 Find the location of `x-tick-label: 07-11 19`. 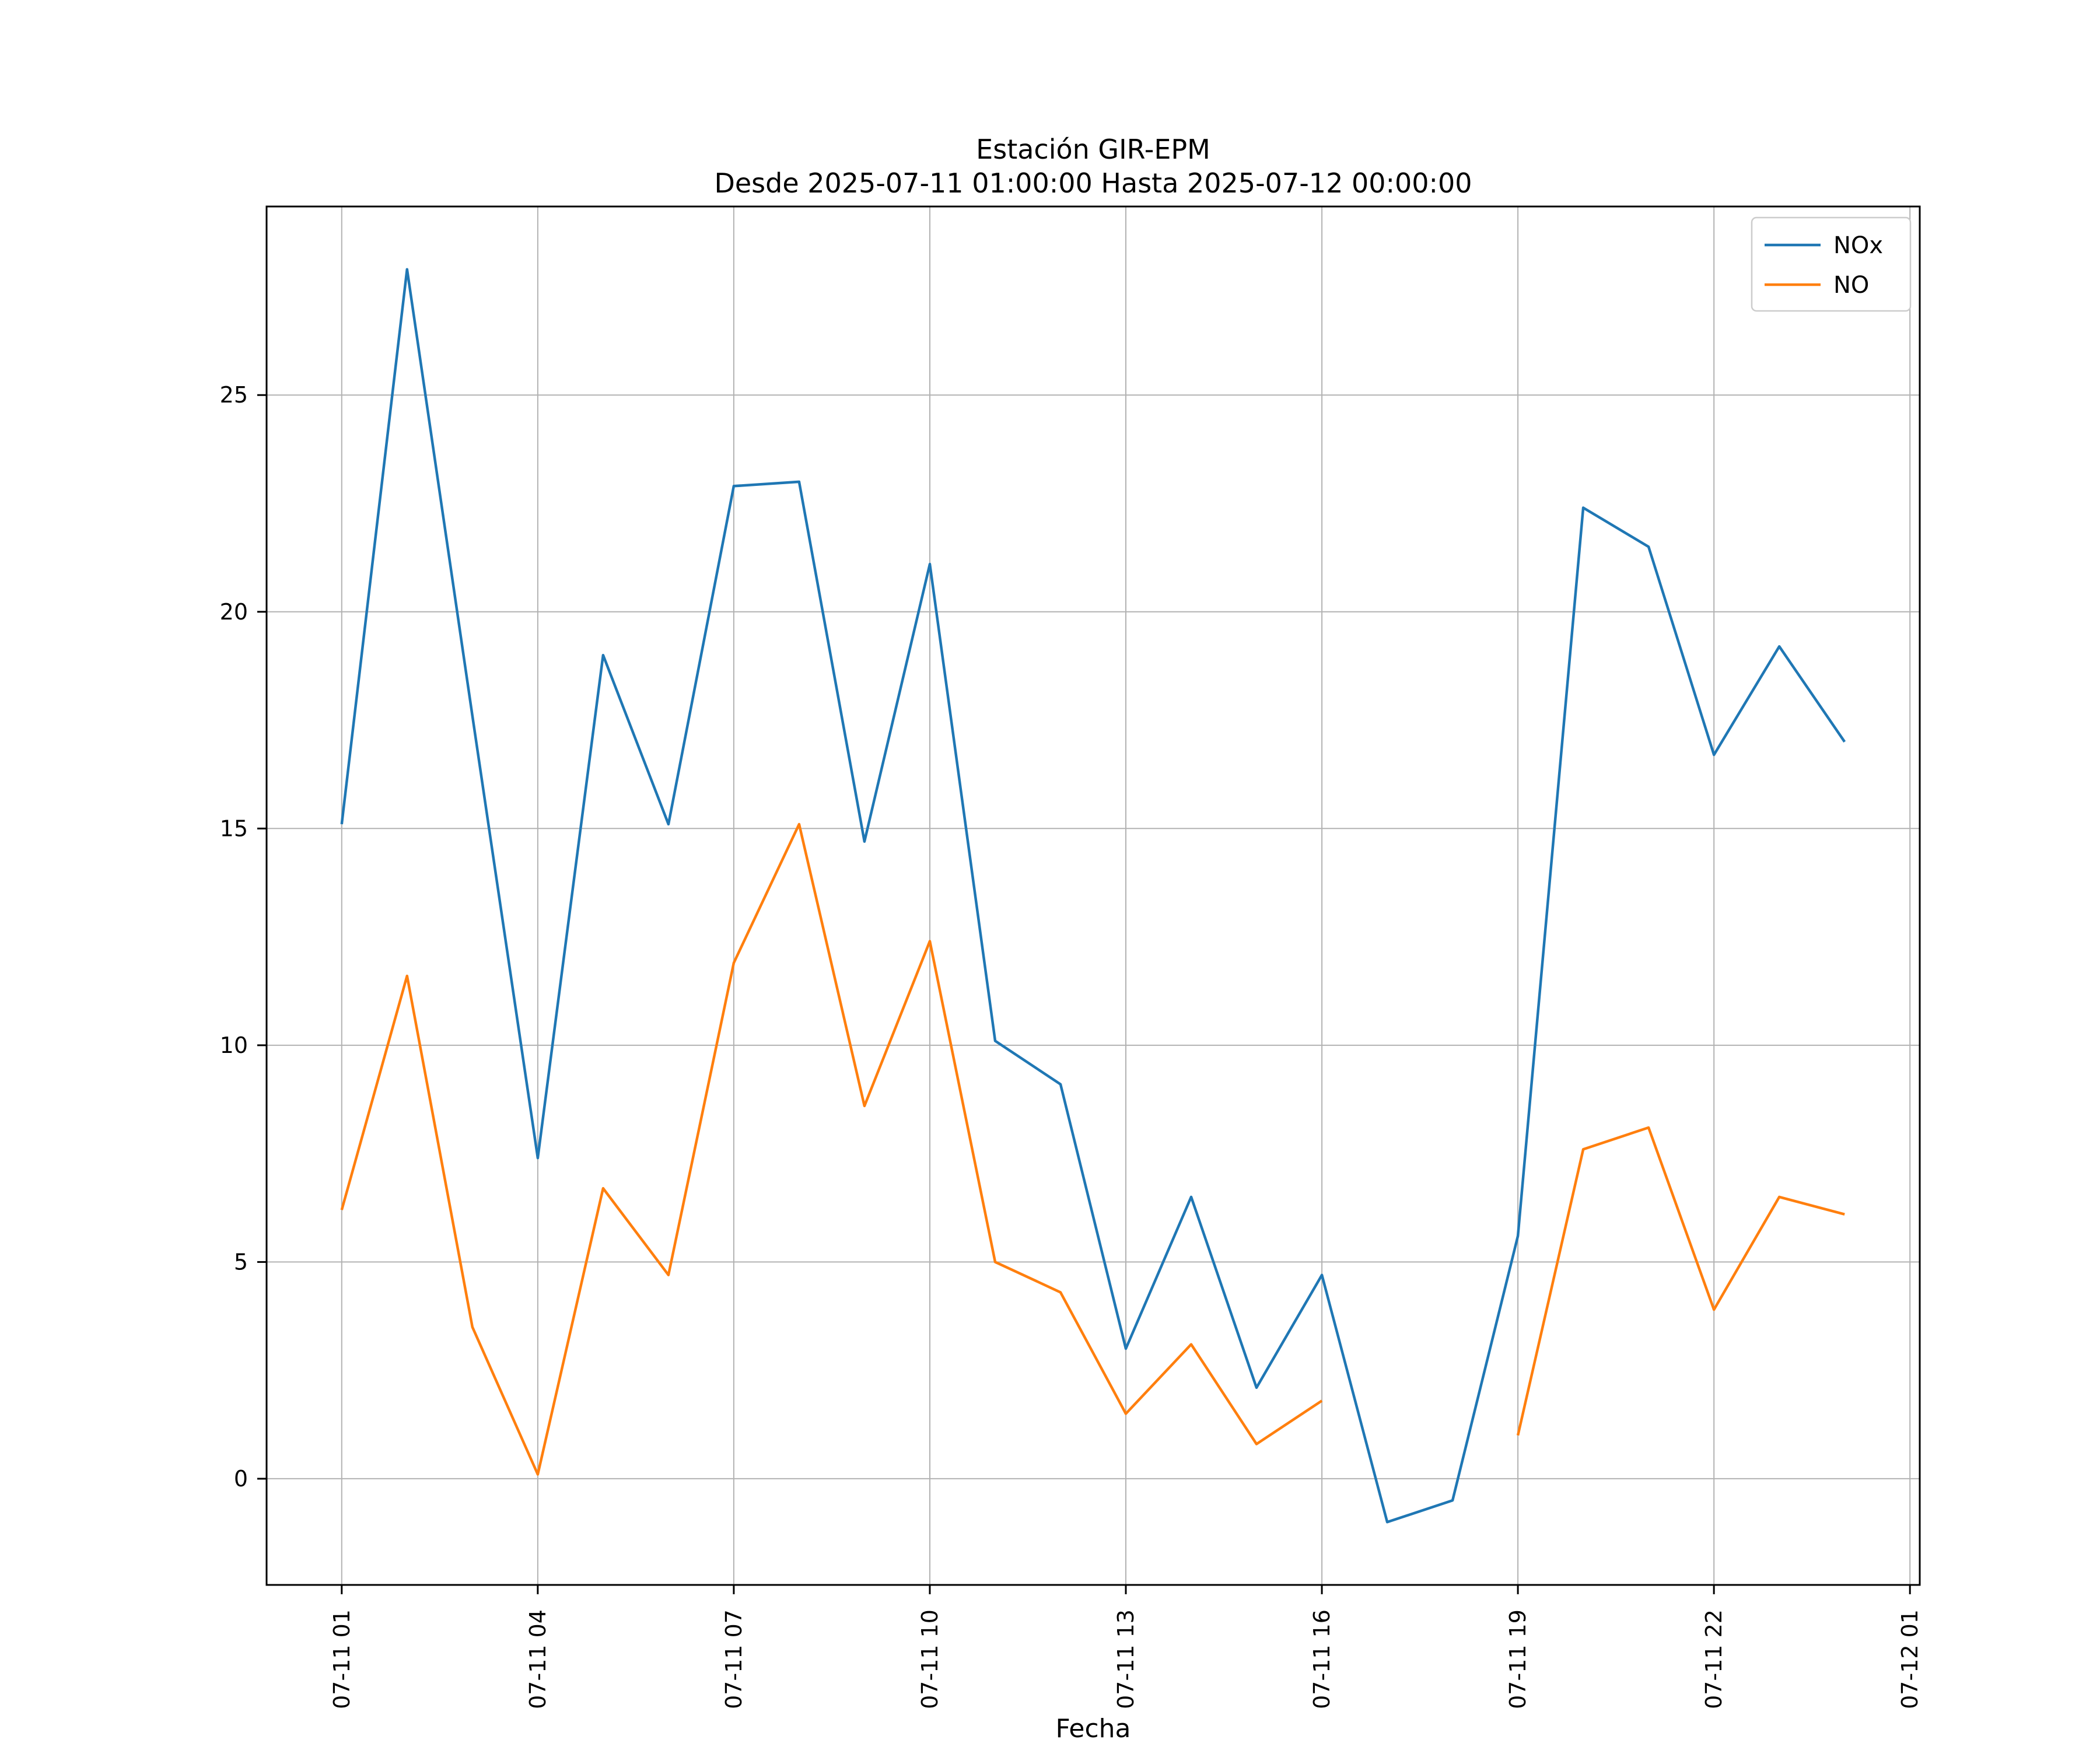

x-tick-label: 07-11 19 is located at coordinates (1518, 1659).